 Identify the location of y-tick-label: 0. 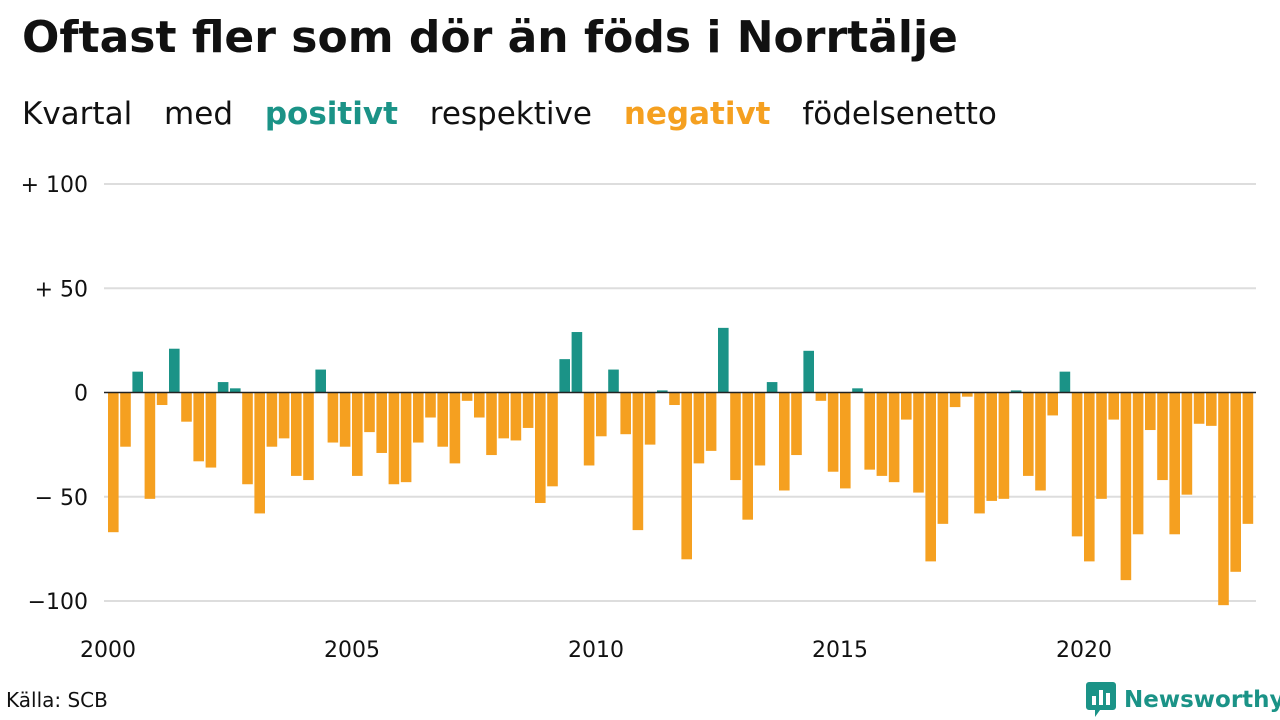
(81, 394).